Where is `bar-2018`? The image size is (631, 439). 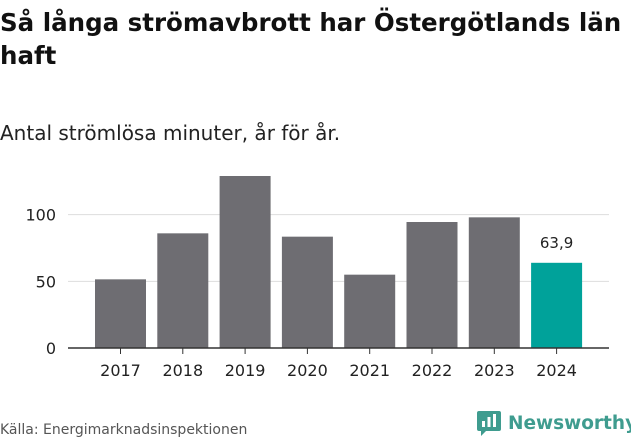
bar-2018 is located at coordinates (183, 290).